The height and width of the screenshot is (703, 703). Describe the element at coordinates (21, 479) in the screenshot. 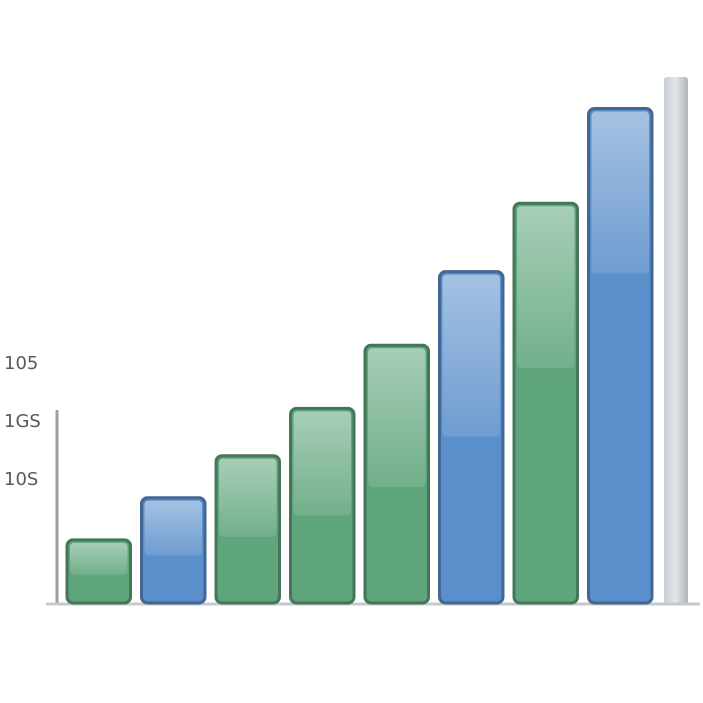

I see `annotation: 10S` at that location.